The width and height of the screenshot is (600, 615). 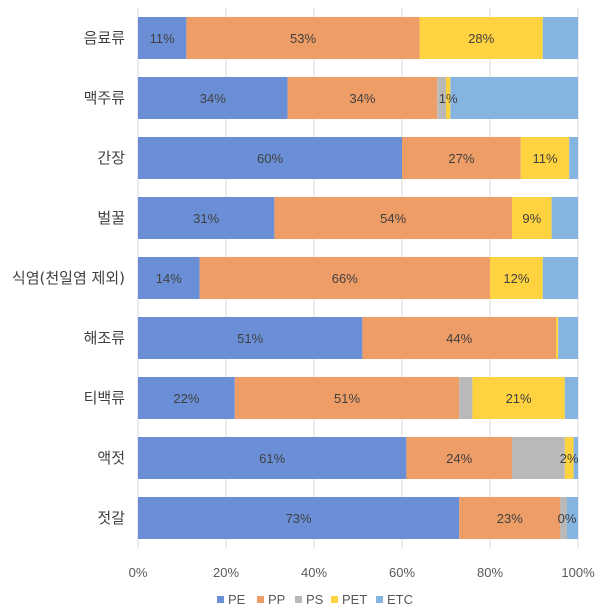 I want to click on data-label: 21%, so click(x=519, y=398).